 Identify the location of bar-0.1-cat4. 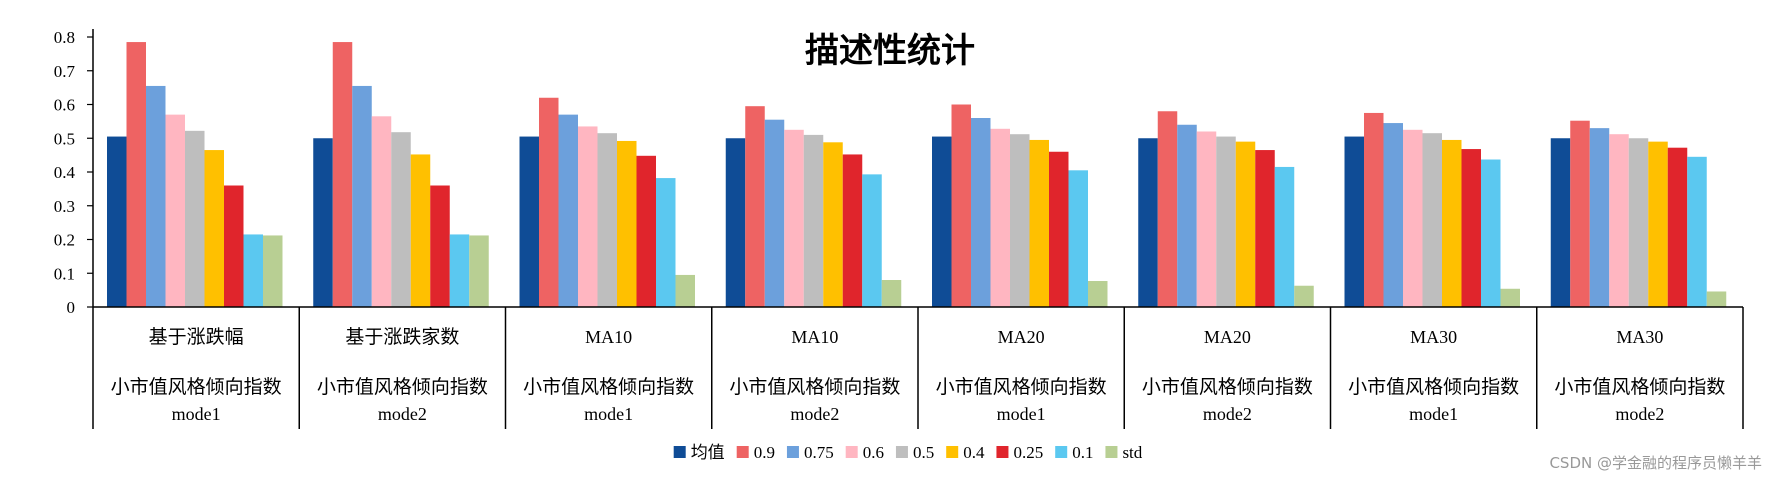
(872, 240).